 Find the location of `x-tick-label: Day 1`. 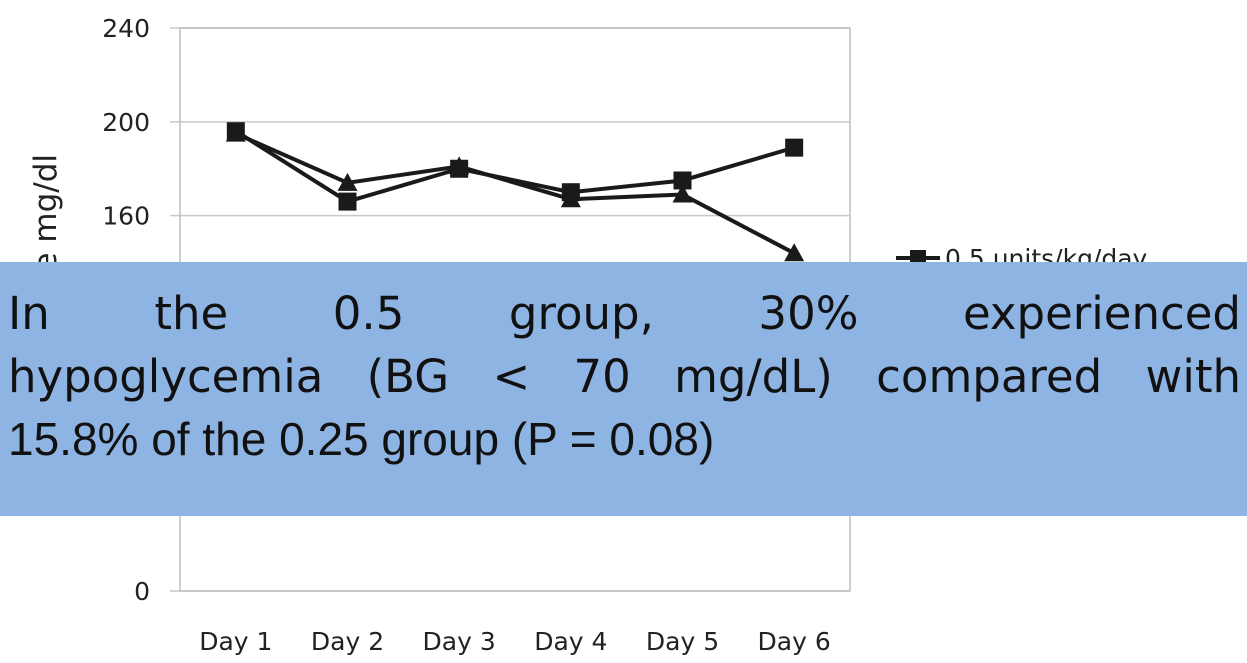

x-tick-label: Day 1 is located at coordinates (235, 641).